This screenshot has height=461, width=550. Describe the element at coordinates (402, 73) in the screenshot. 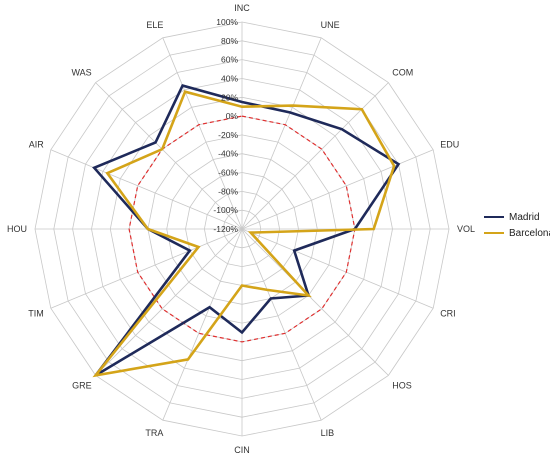

I see `axis-label-com: COM` at that location.